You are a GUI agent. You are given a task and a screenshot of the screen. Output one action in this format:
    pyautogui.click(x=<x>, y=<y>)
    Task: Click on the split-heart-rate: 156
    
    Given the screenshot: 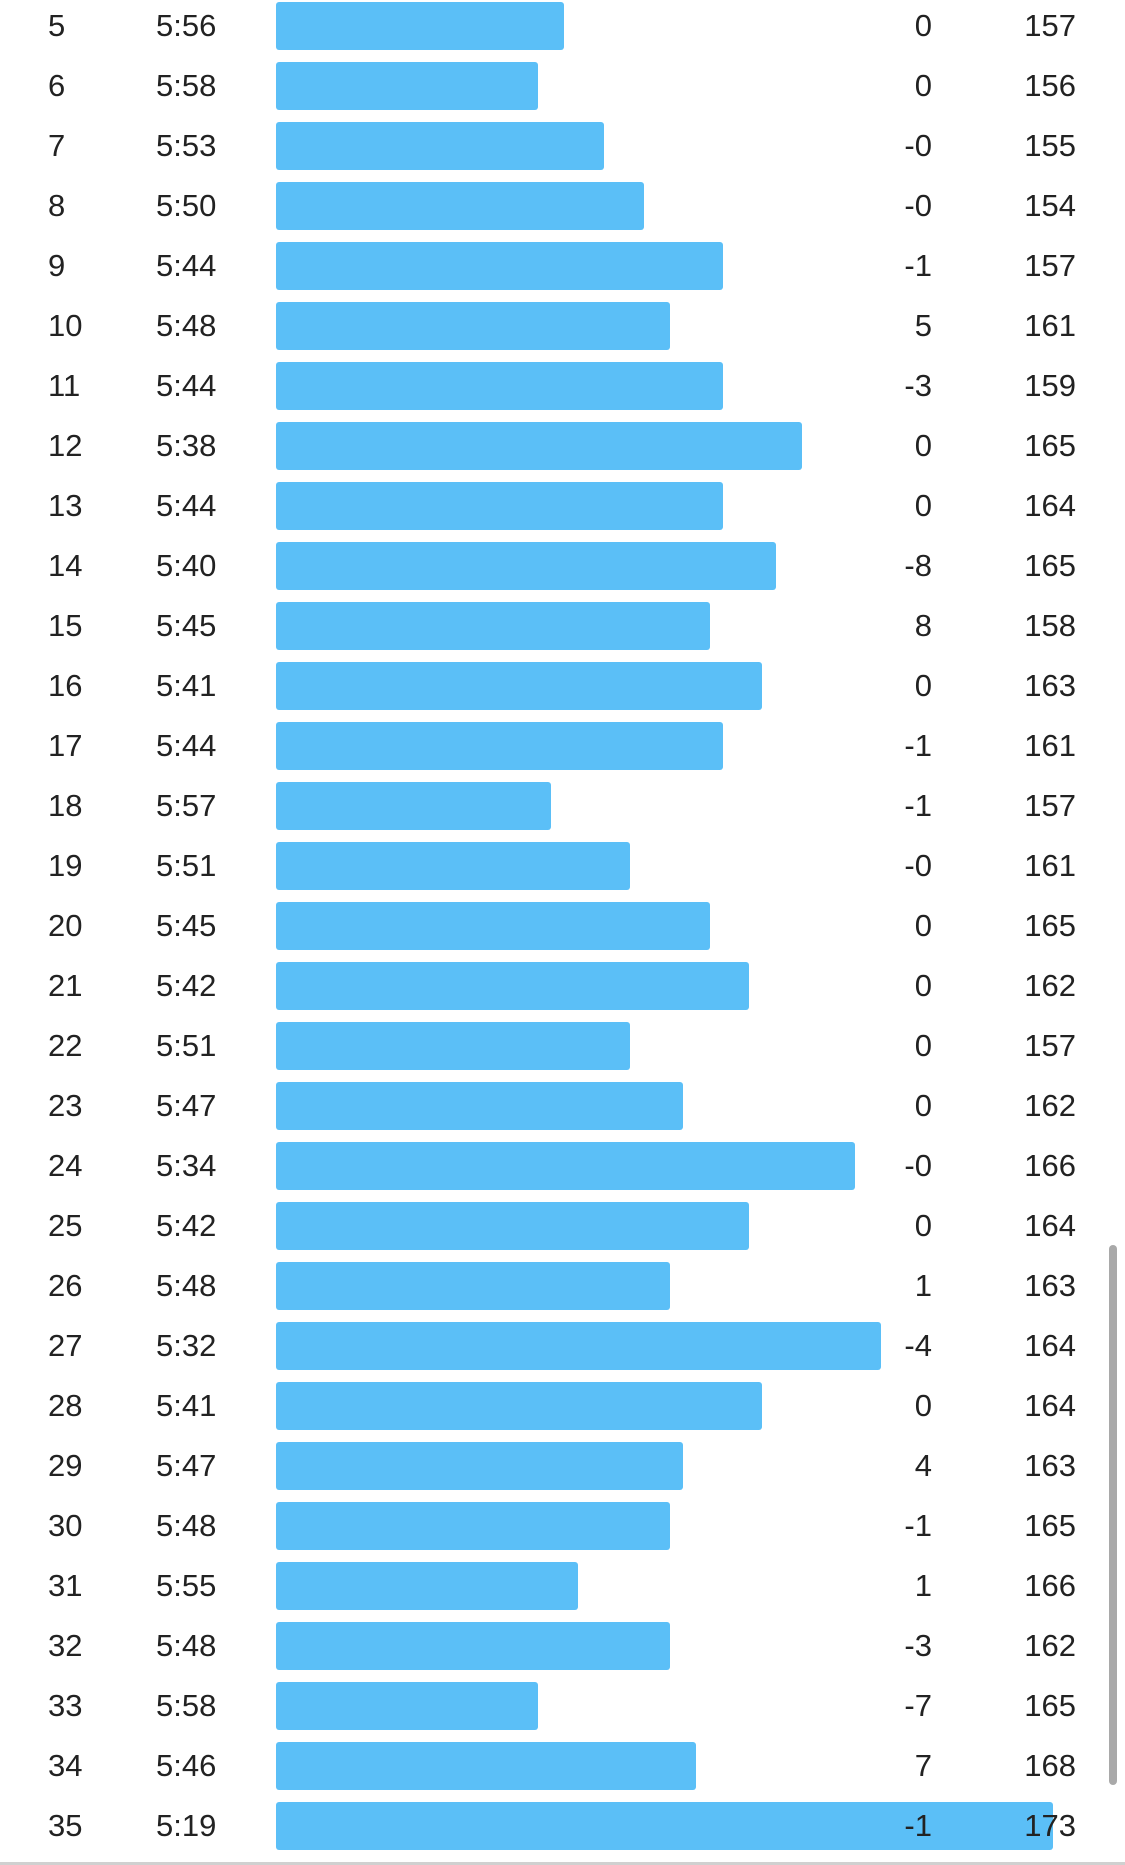 What is the action you would take?
    pyautogui.click(x=1050, y=85)
    